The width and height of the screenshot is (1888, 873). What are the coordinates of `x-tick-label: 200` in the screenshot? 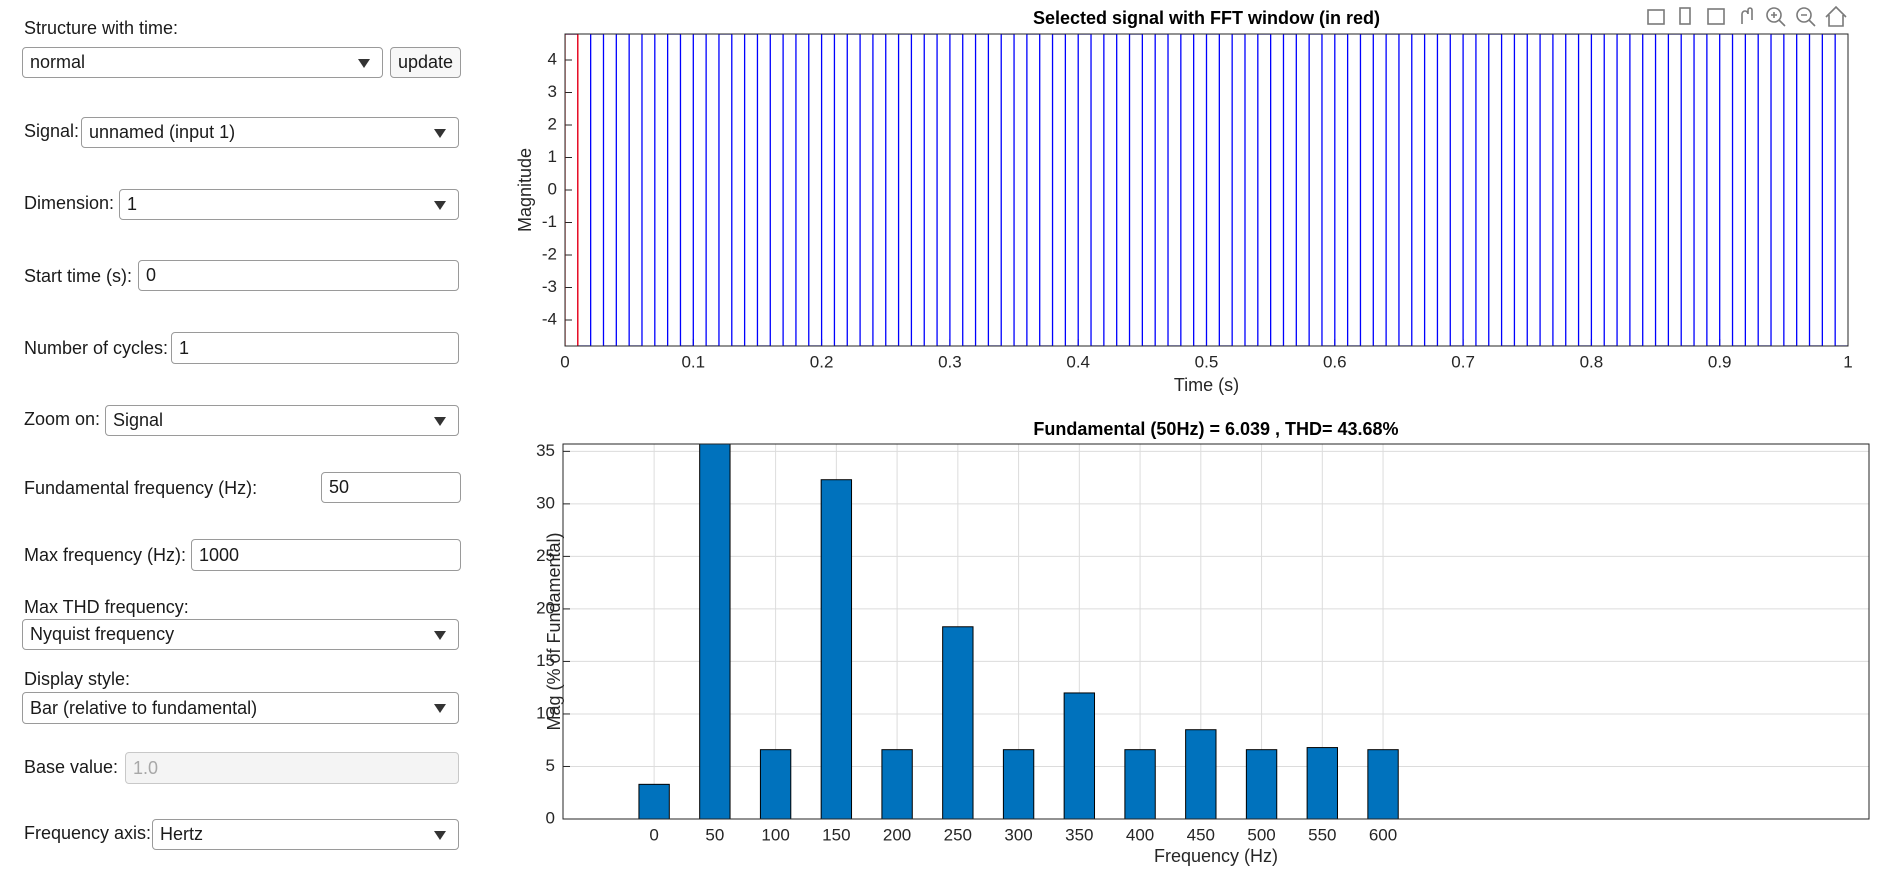 It's located at (897, 834).